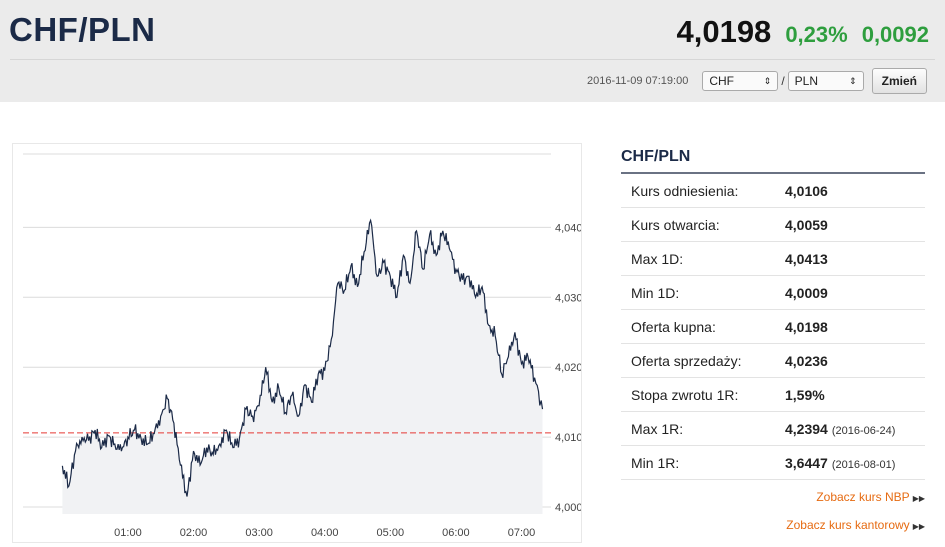 This screenshot has width=945, height=547. Describe the element at coordinates (895, 34) in the screenshot. I see `change-absolute: 0,0092` at that location.